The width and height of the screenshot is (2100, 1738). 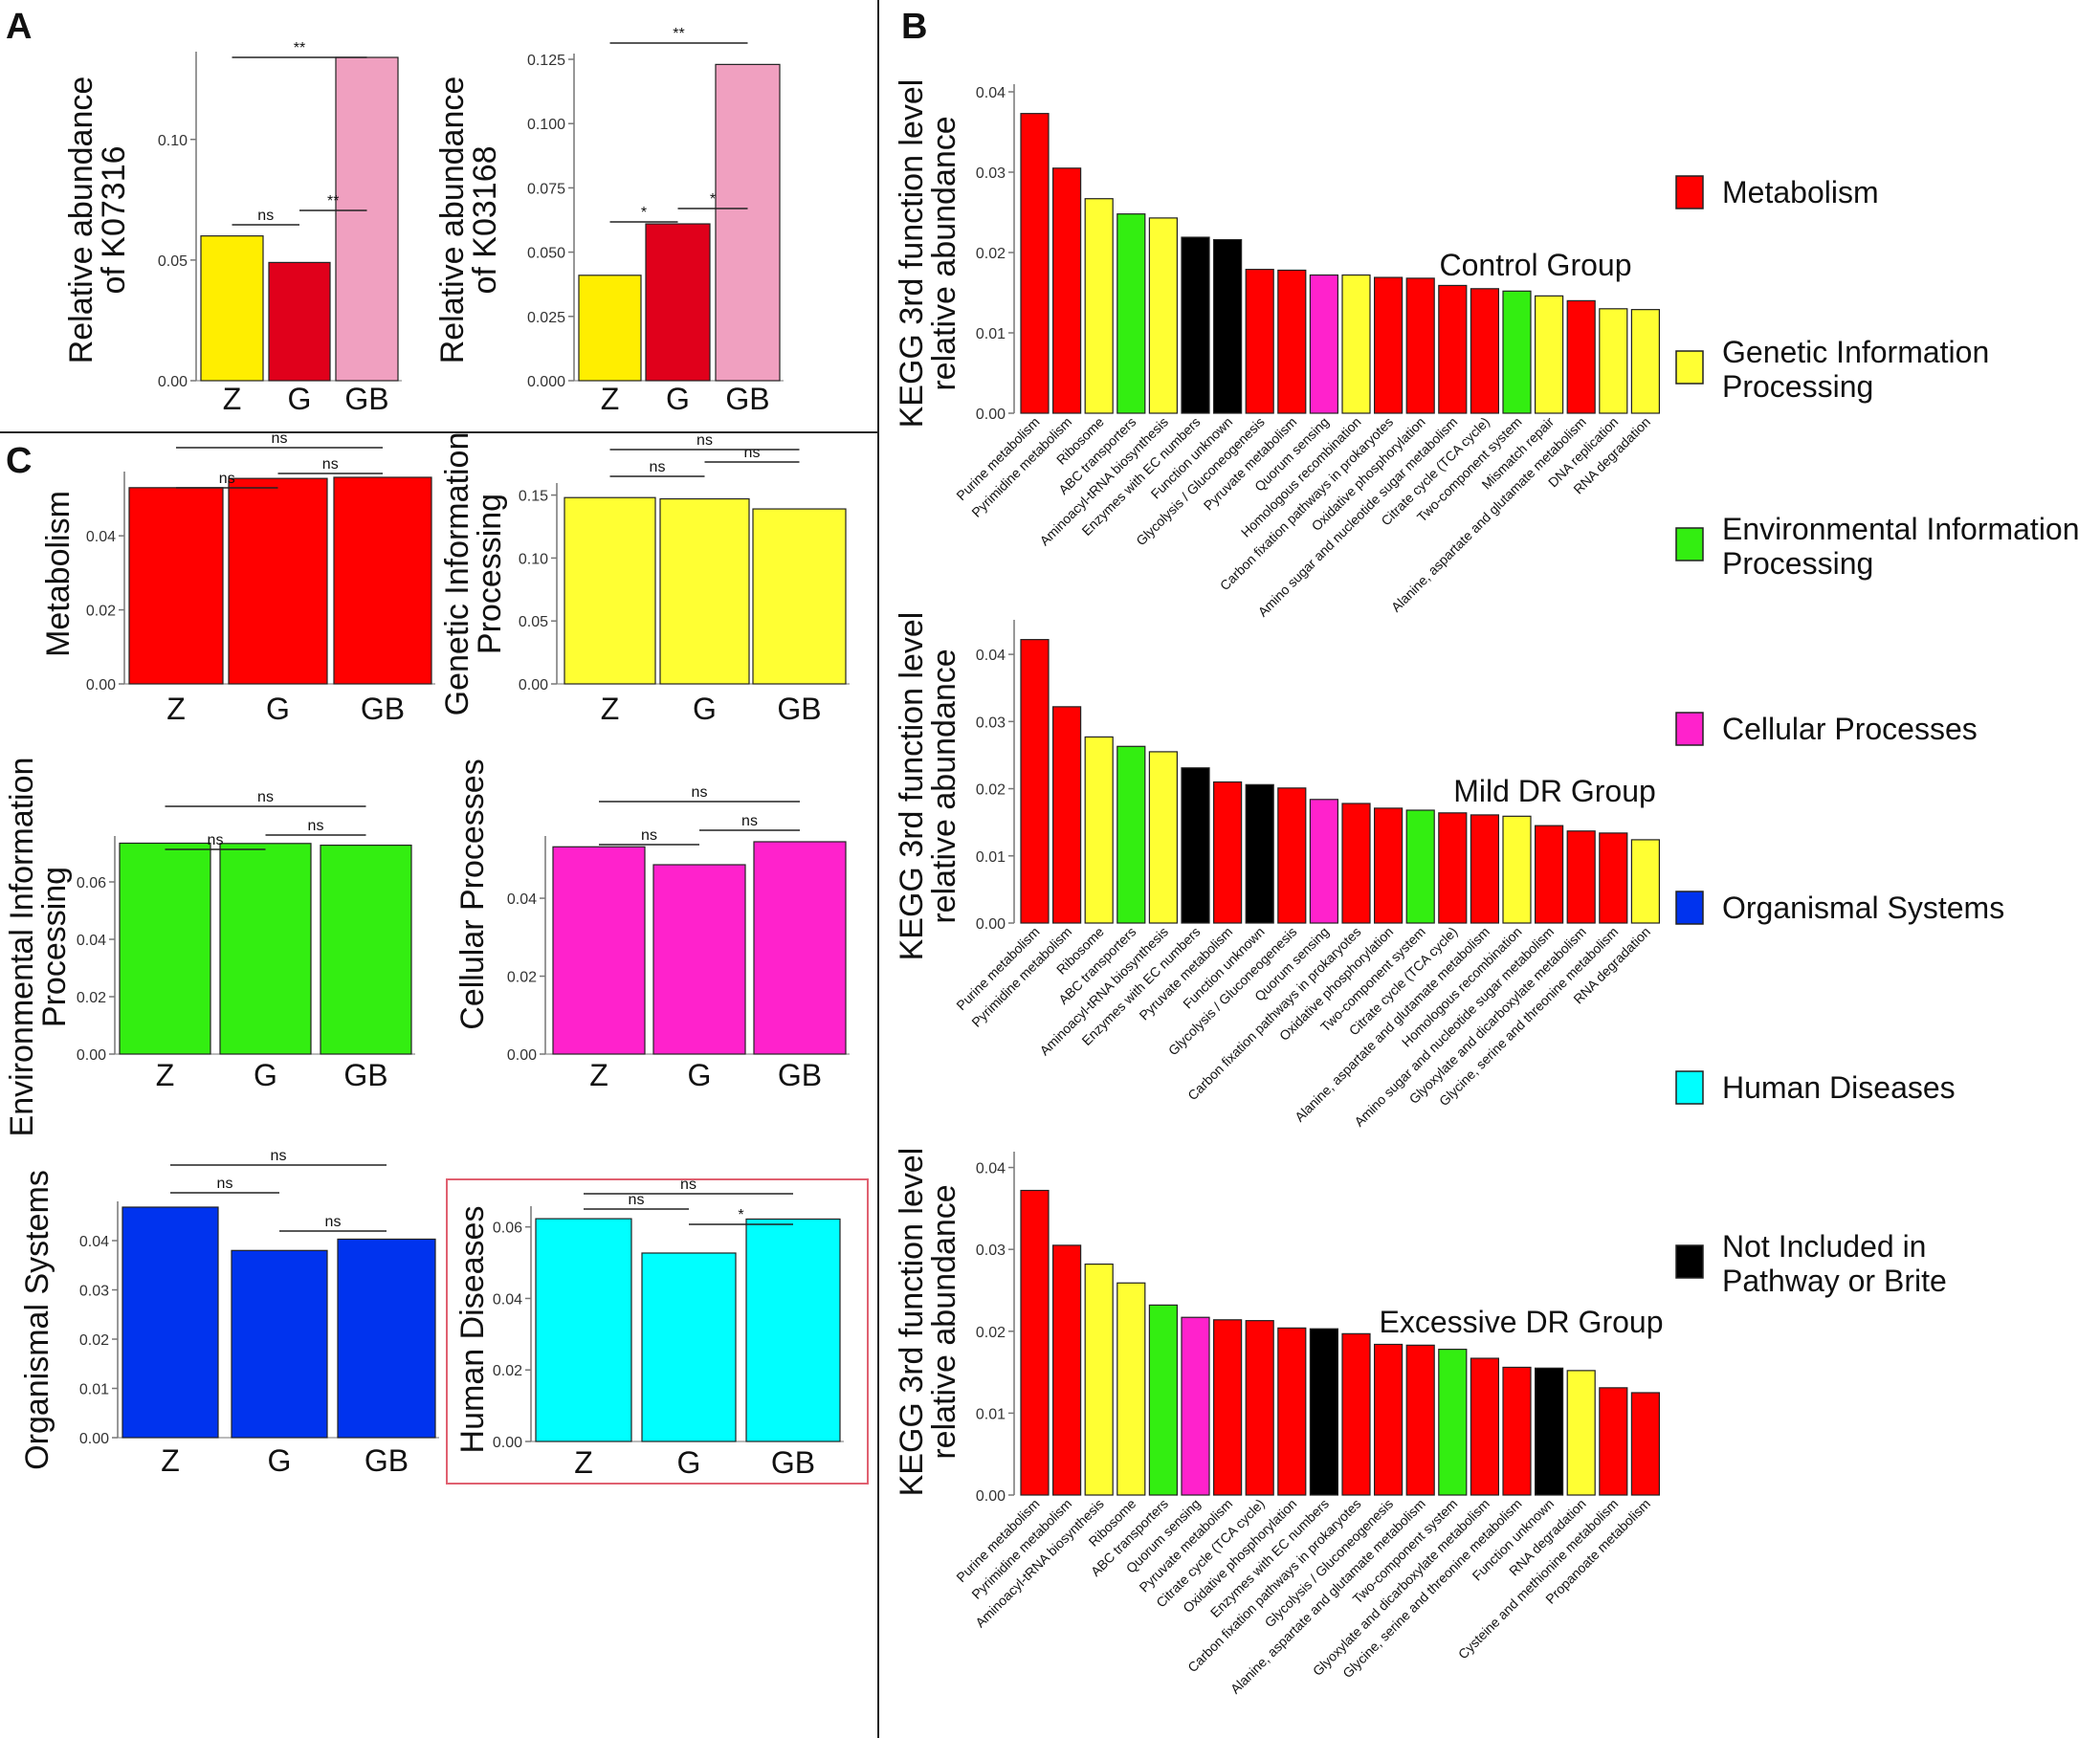 I want to click on y-axis-title: Relative abundanceof K07316, so click(x=98, y=220).